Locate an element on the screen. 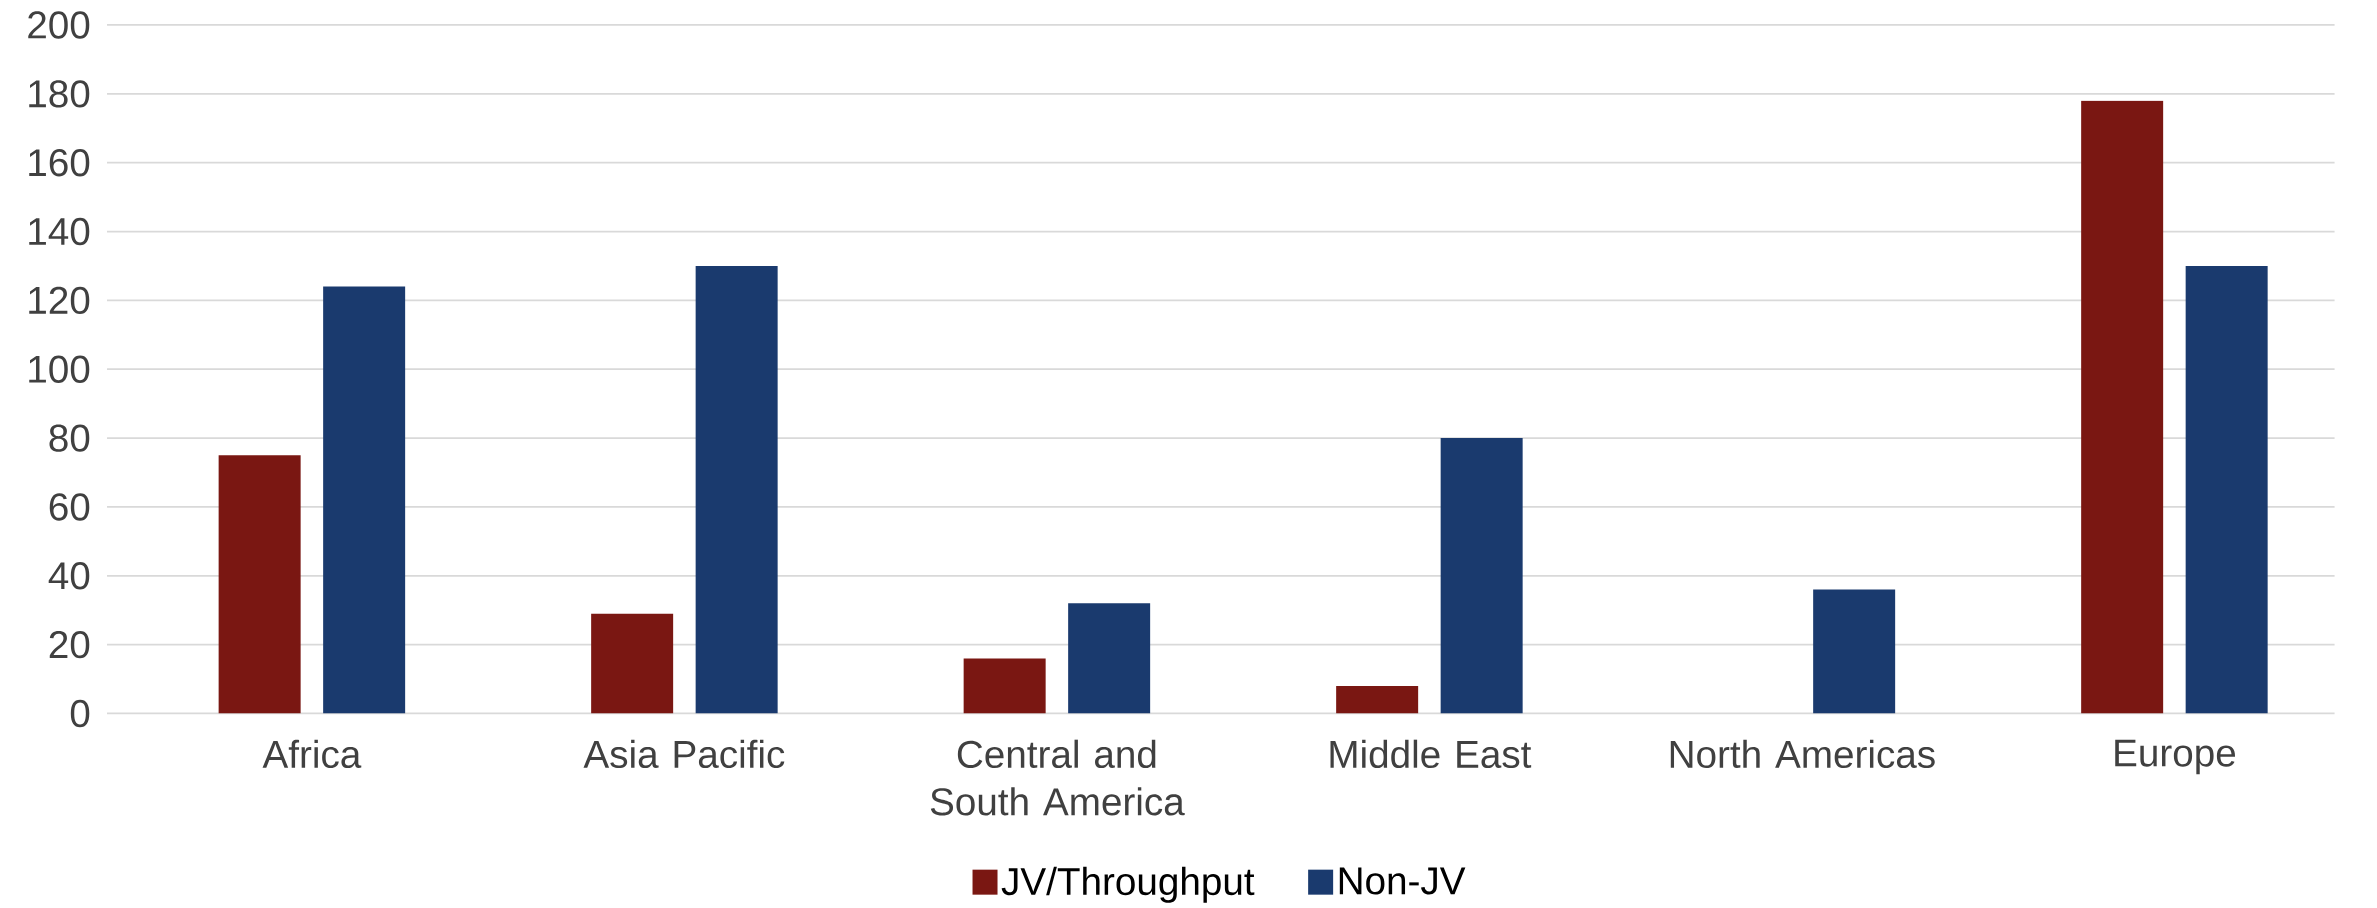 The width and height of the screenshot is (2377, 908). y-tick-label: 40 is located at coordinates (69, 576).